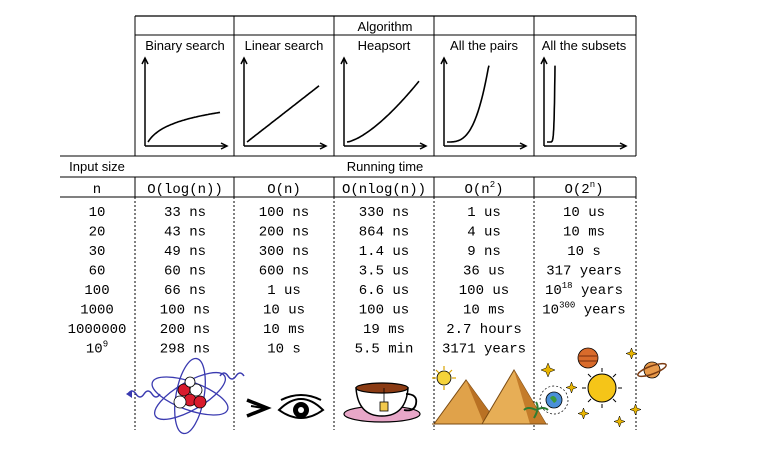  What do you see at coordinates (185, 213) in the screenshot?
I see `running-time-value: 33 ns` at bounding box center [185, 213].